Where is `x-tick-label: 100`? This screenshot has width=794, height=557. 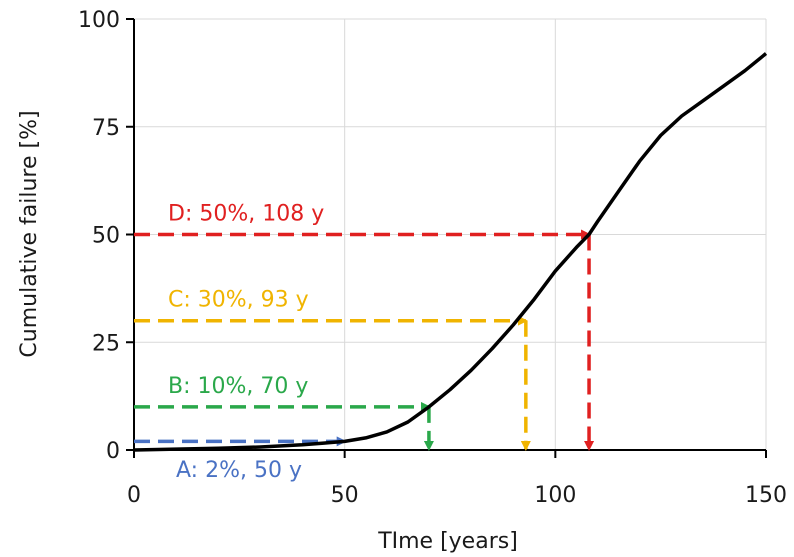 x-tick-label: 100 is located at coordinates (555, 495).